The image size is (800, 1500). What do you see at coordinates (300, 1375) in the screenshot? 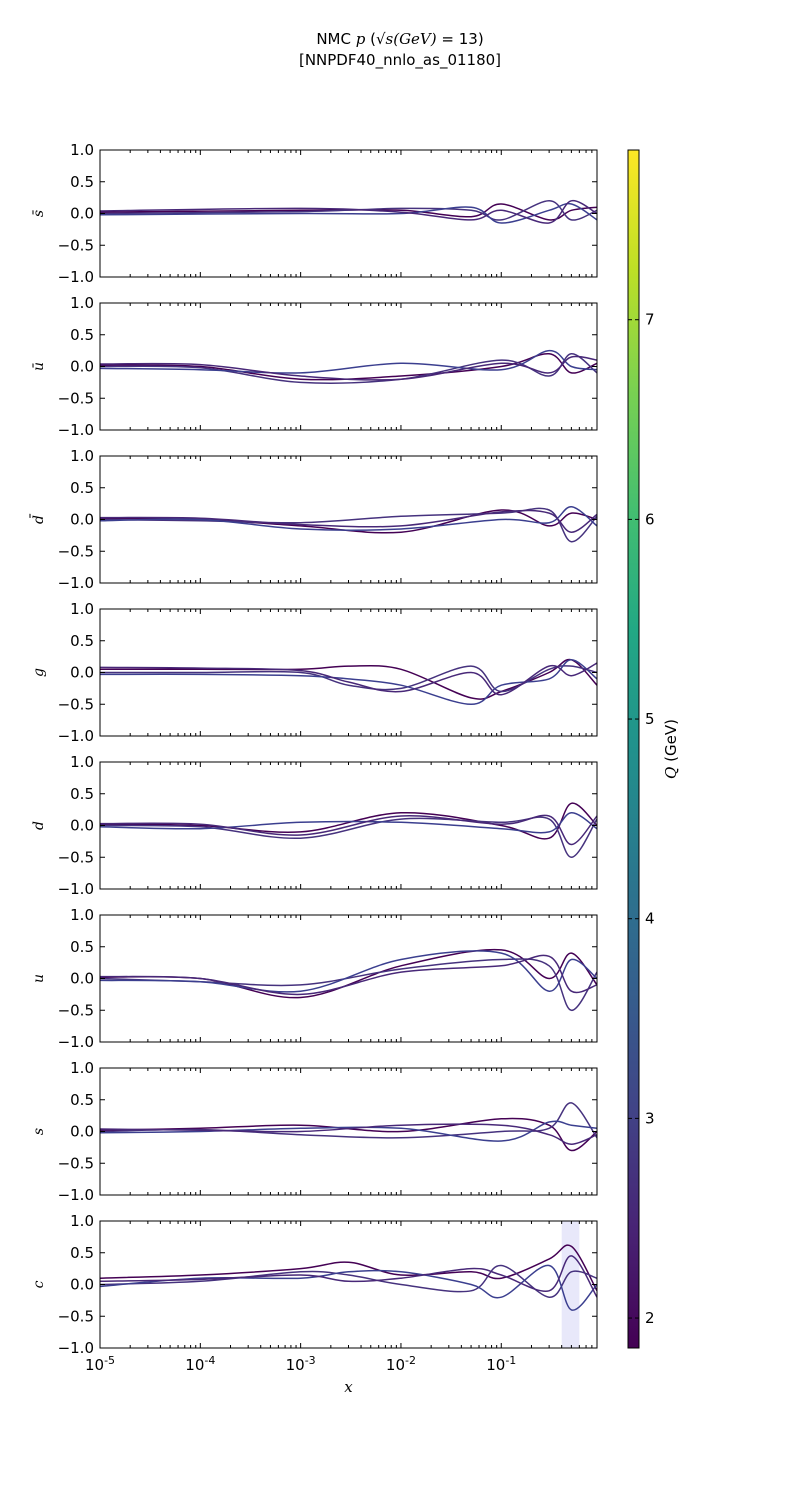
I see `x-axis: 10⁻⁵ 10⁻⁴ 10⁻³ 10⁻² 10⁻¹ x` at bounding box center [300, 1375].